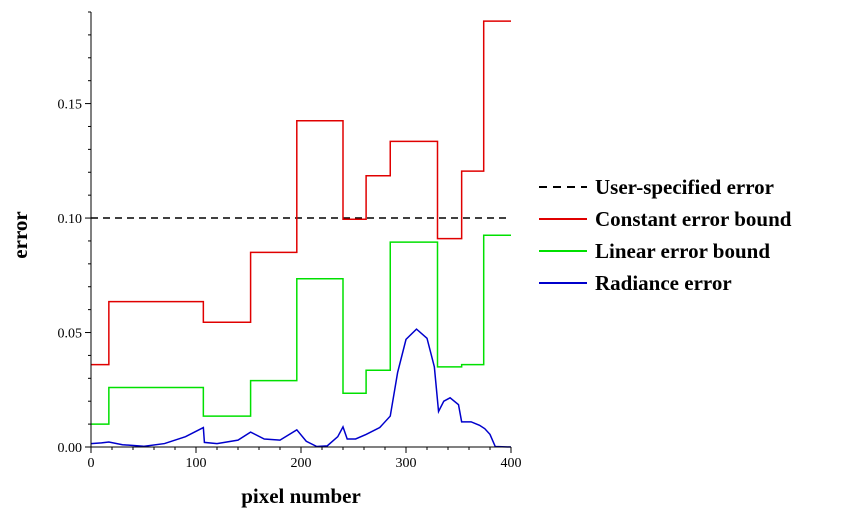 The height and width of the screenshot is (515, 854). I want to click on x-tick-label: 100, so click(196, 463).